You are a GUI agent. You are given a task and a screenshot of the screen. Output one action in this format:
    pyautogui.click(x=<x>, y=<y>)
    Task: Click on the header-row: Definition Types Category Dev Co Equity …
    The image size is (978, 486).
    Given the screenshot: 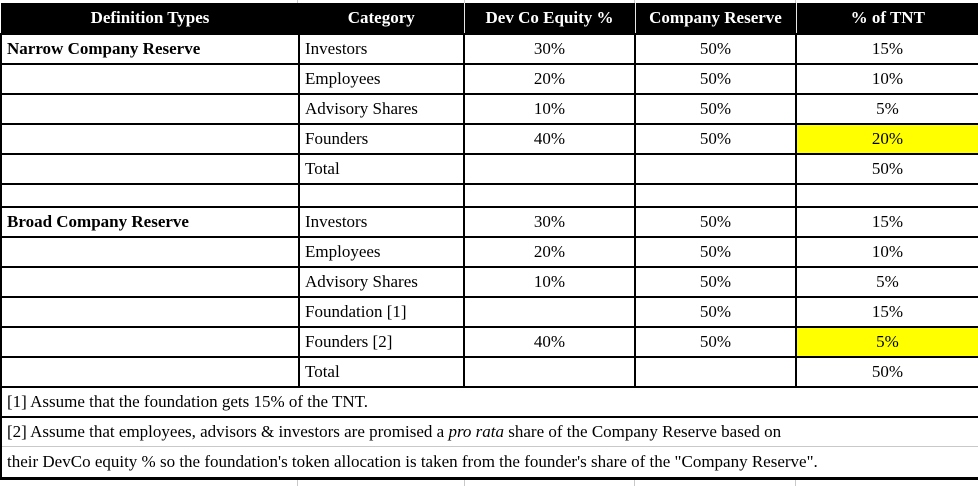 What is the action you would take?
    pyautogui.click(x=489, y=18)
    